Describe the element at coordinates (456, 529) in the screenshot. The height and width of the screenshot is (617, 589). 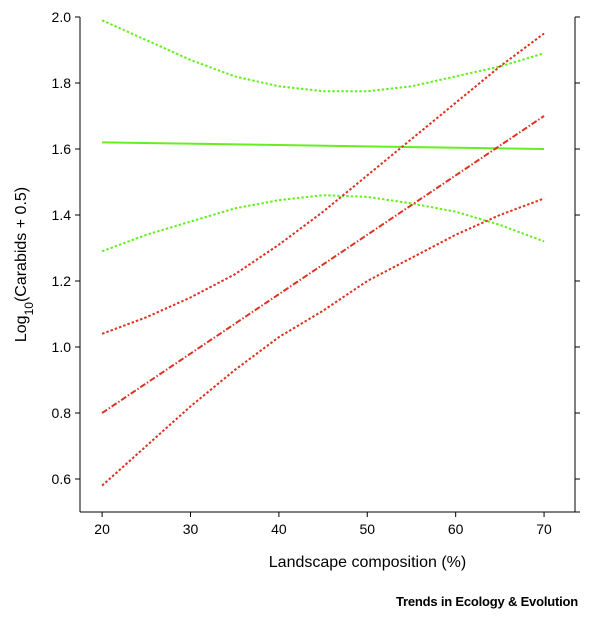
I see `x-tick-label: 60` at that location.